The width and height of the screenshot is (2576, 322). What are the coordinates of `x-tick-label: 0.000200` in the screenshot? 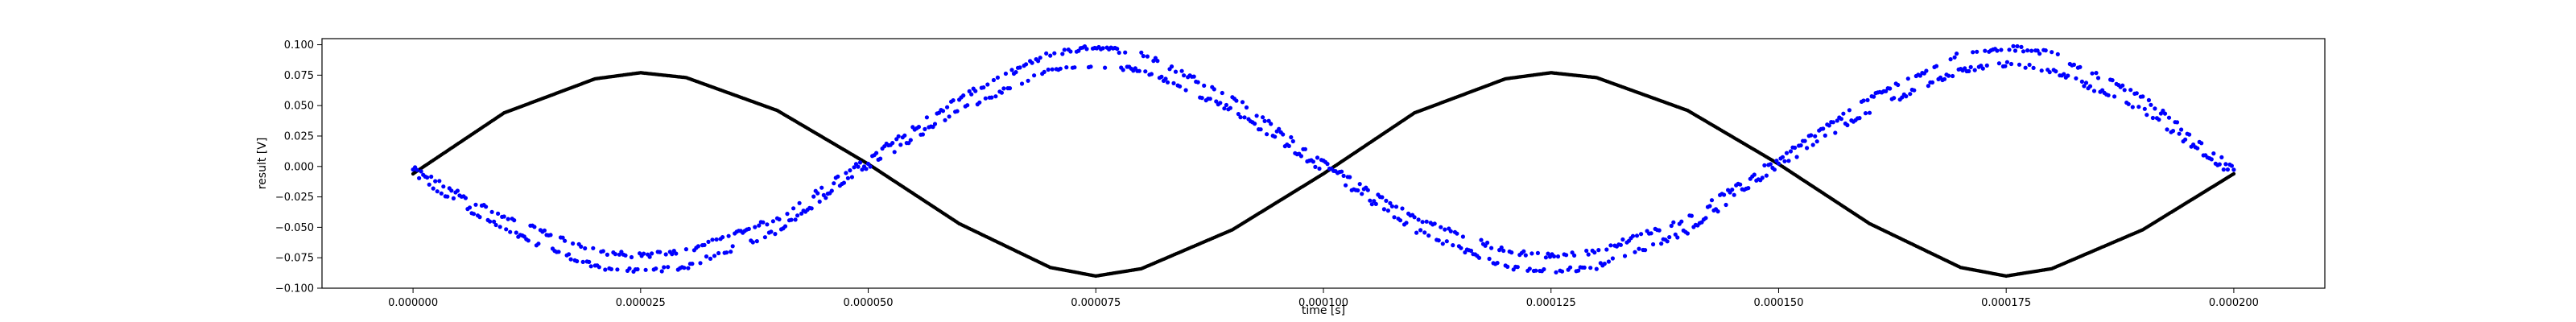 It's located at (2234, 303).